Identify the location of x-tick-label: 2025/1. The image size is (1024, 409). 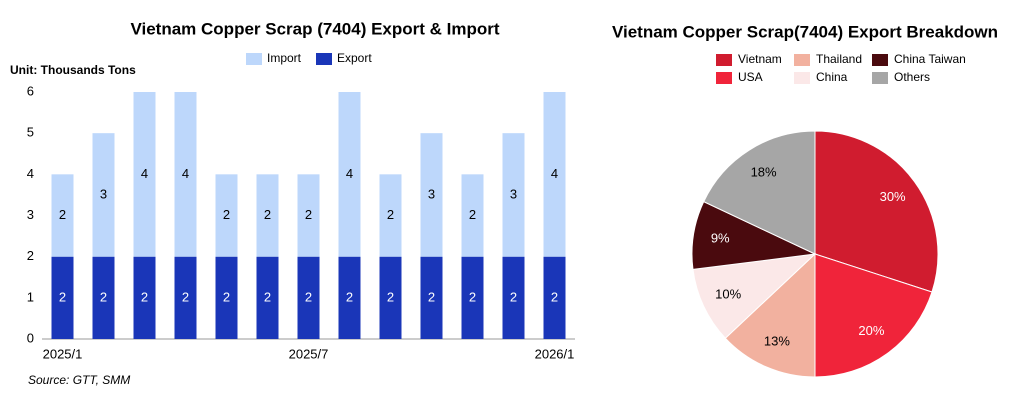
(63, 353).